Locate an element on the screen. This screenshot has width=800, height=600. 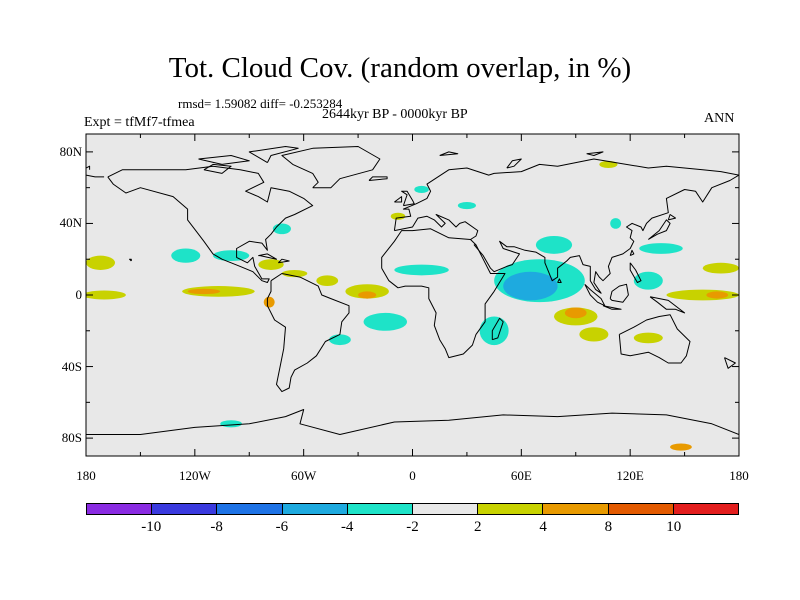
colorbar-label: 10 is located at coordinates (674, 527).